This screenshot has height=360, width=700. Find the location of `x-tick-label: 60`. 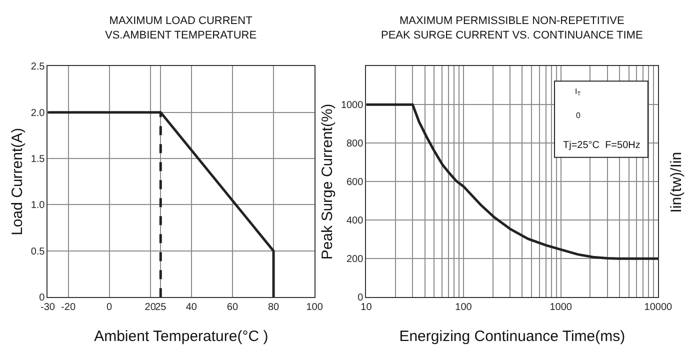

x-tick-label: 60 is located at coordinates (232, 308).